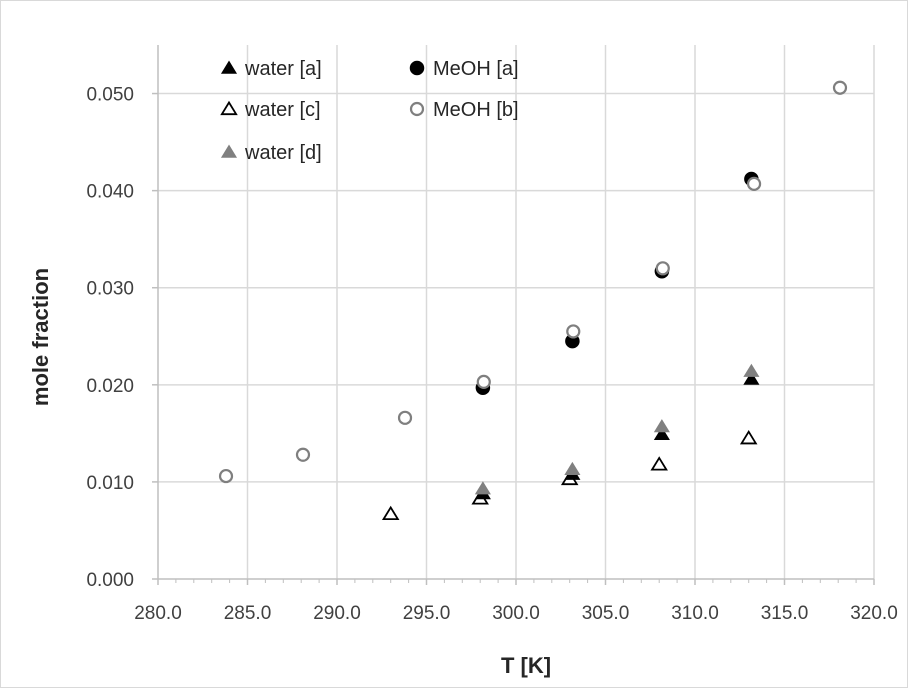  Describe the element at coordinates (337, 613) in the screenshot. I see `x-tick-label: 290.0` at that location.